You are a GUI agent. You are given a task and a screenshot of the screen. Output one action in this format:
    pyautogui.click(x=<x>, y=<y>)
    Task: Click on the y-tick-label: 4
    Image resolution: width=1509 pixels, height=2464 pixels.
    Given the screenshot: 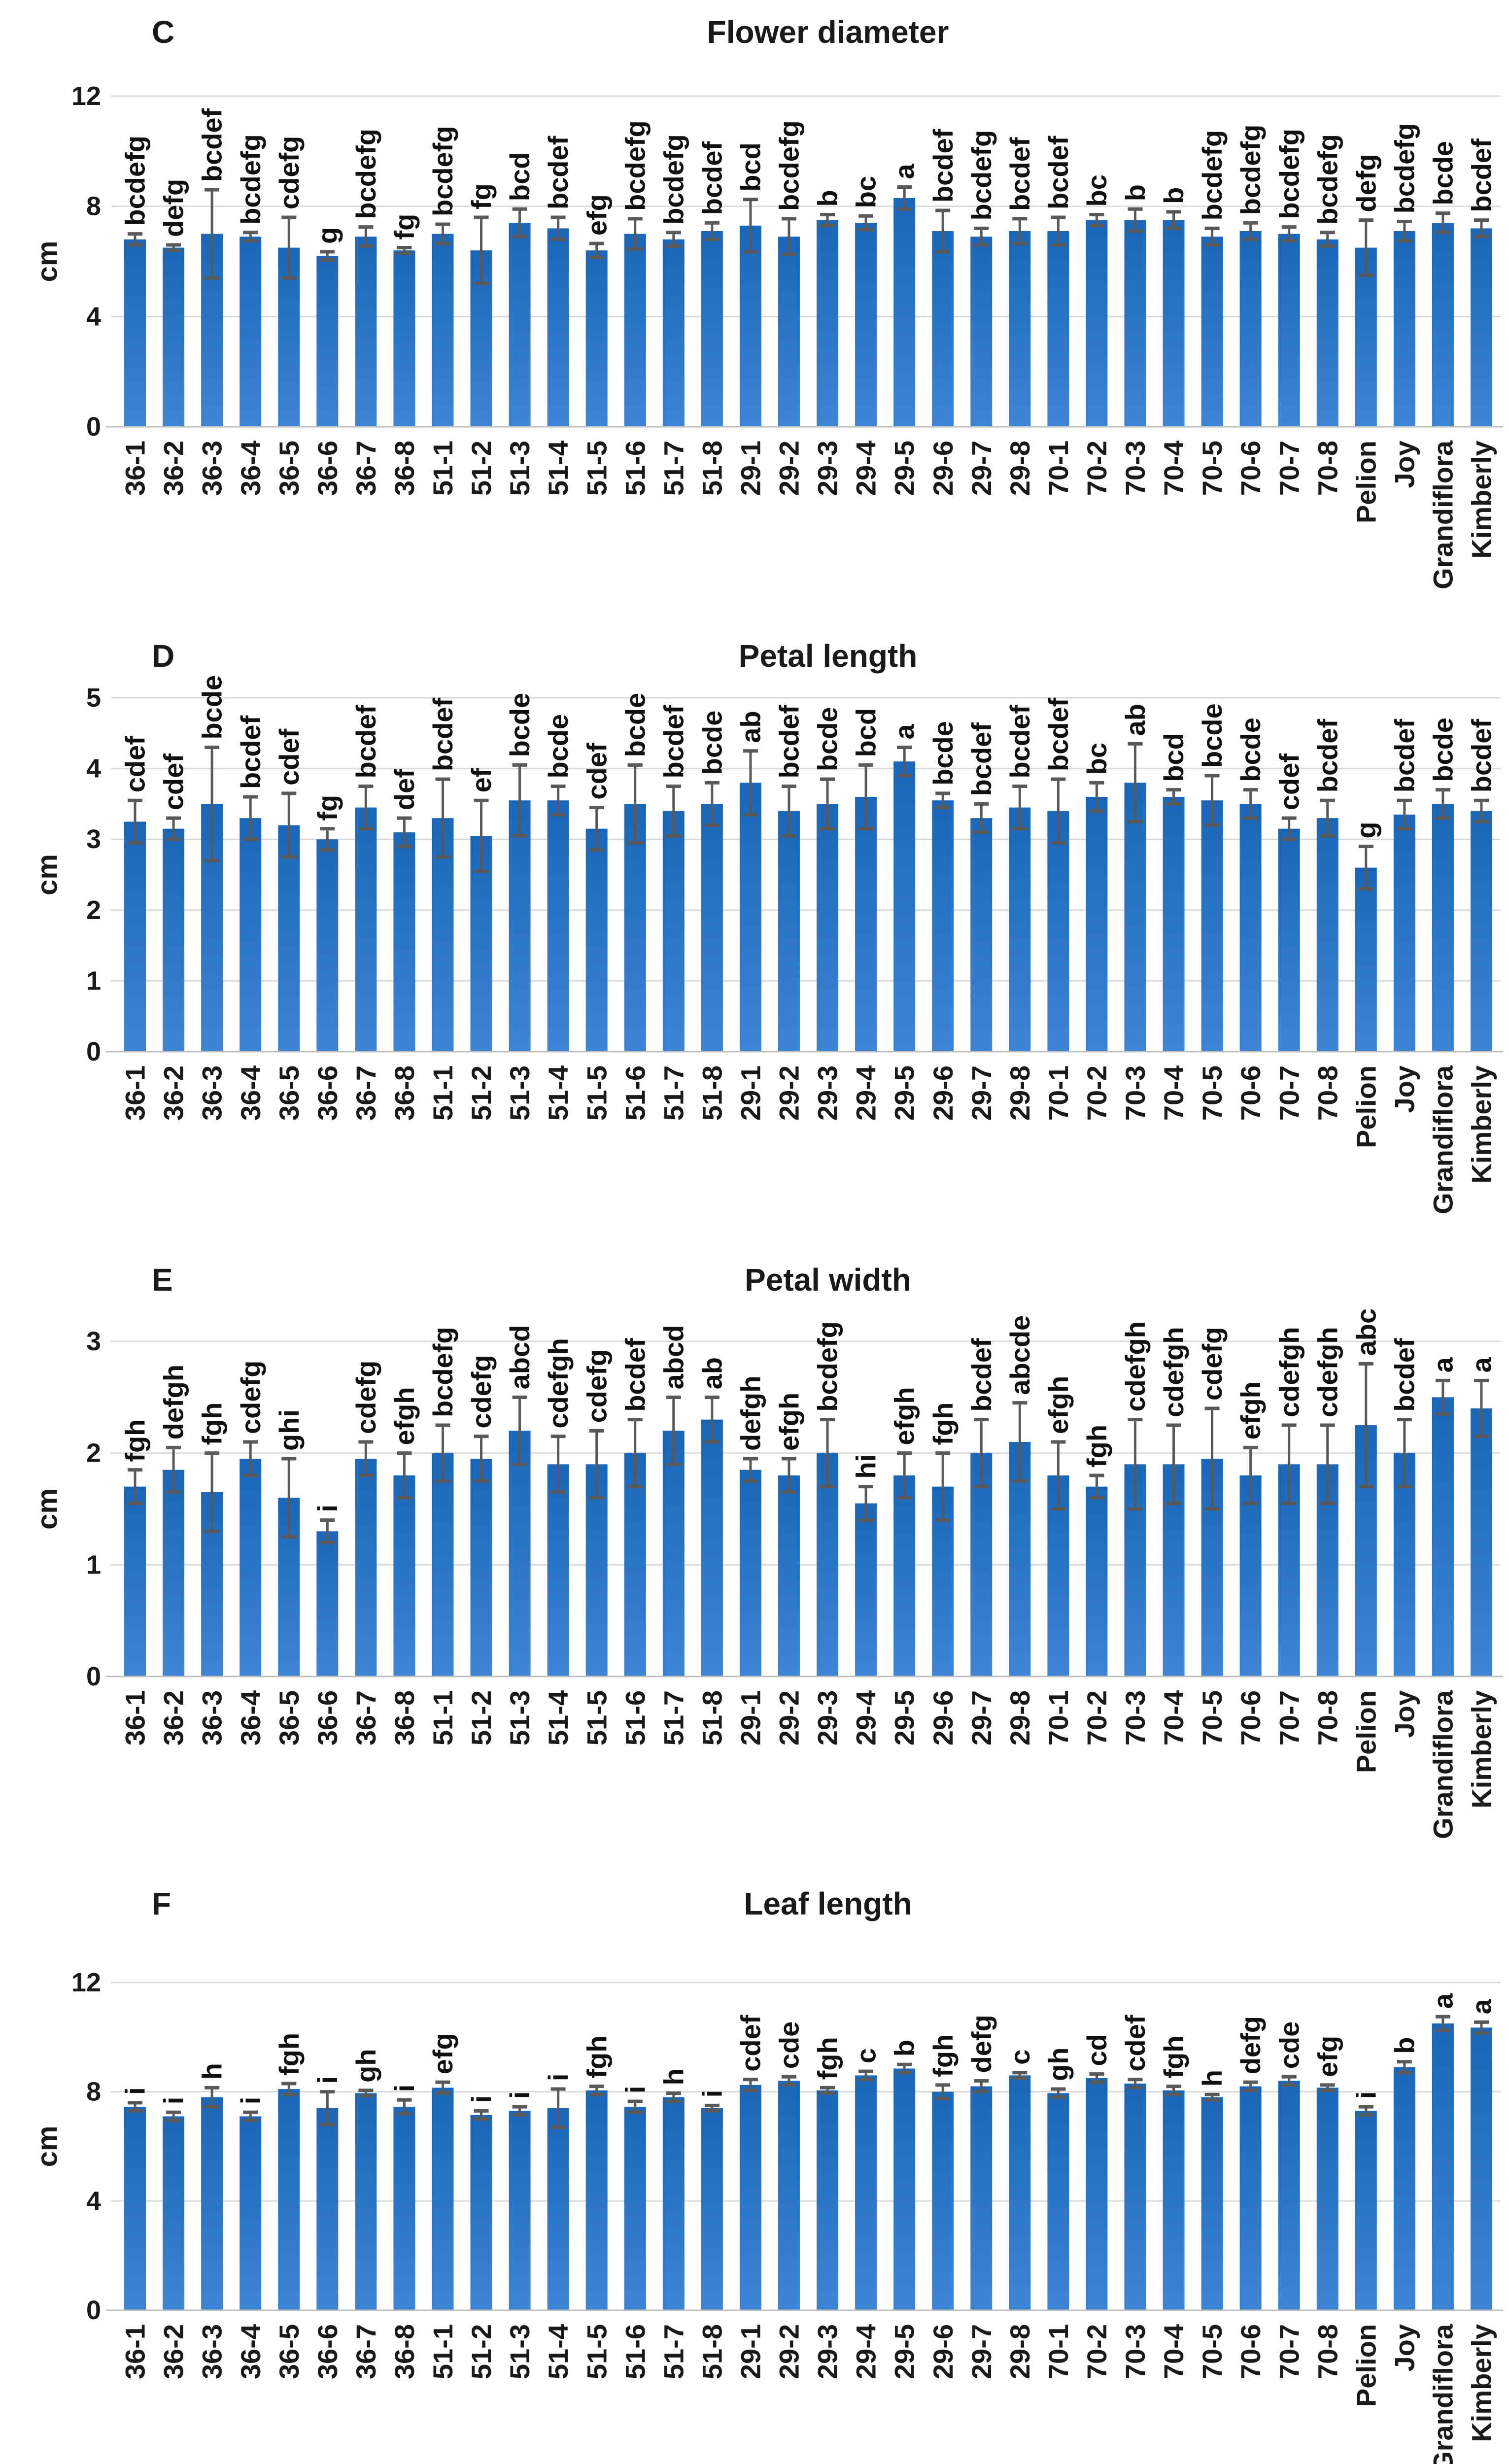 What is the action you would take?
    pyautogui.click(x=93, y=316)
    